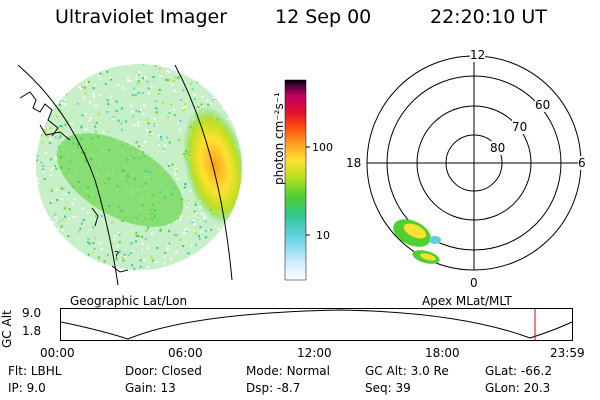  What do you see at coordinates (7, 329) in the screenshot?
I see `timeline-ylabel: GC Alt` at bounding box center [7, 329].